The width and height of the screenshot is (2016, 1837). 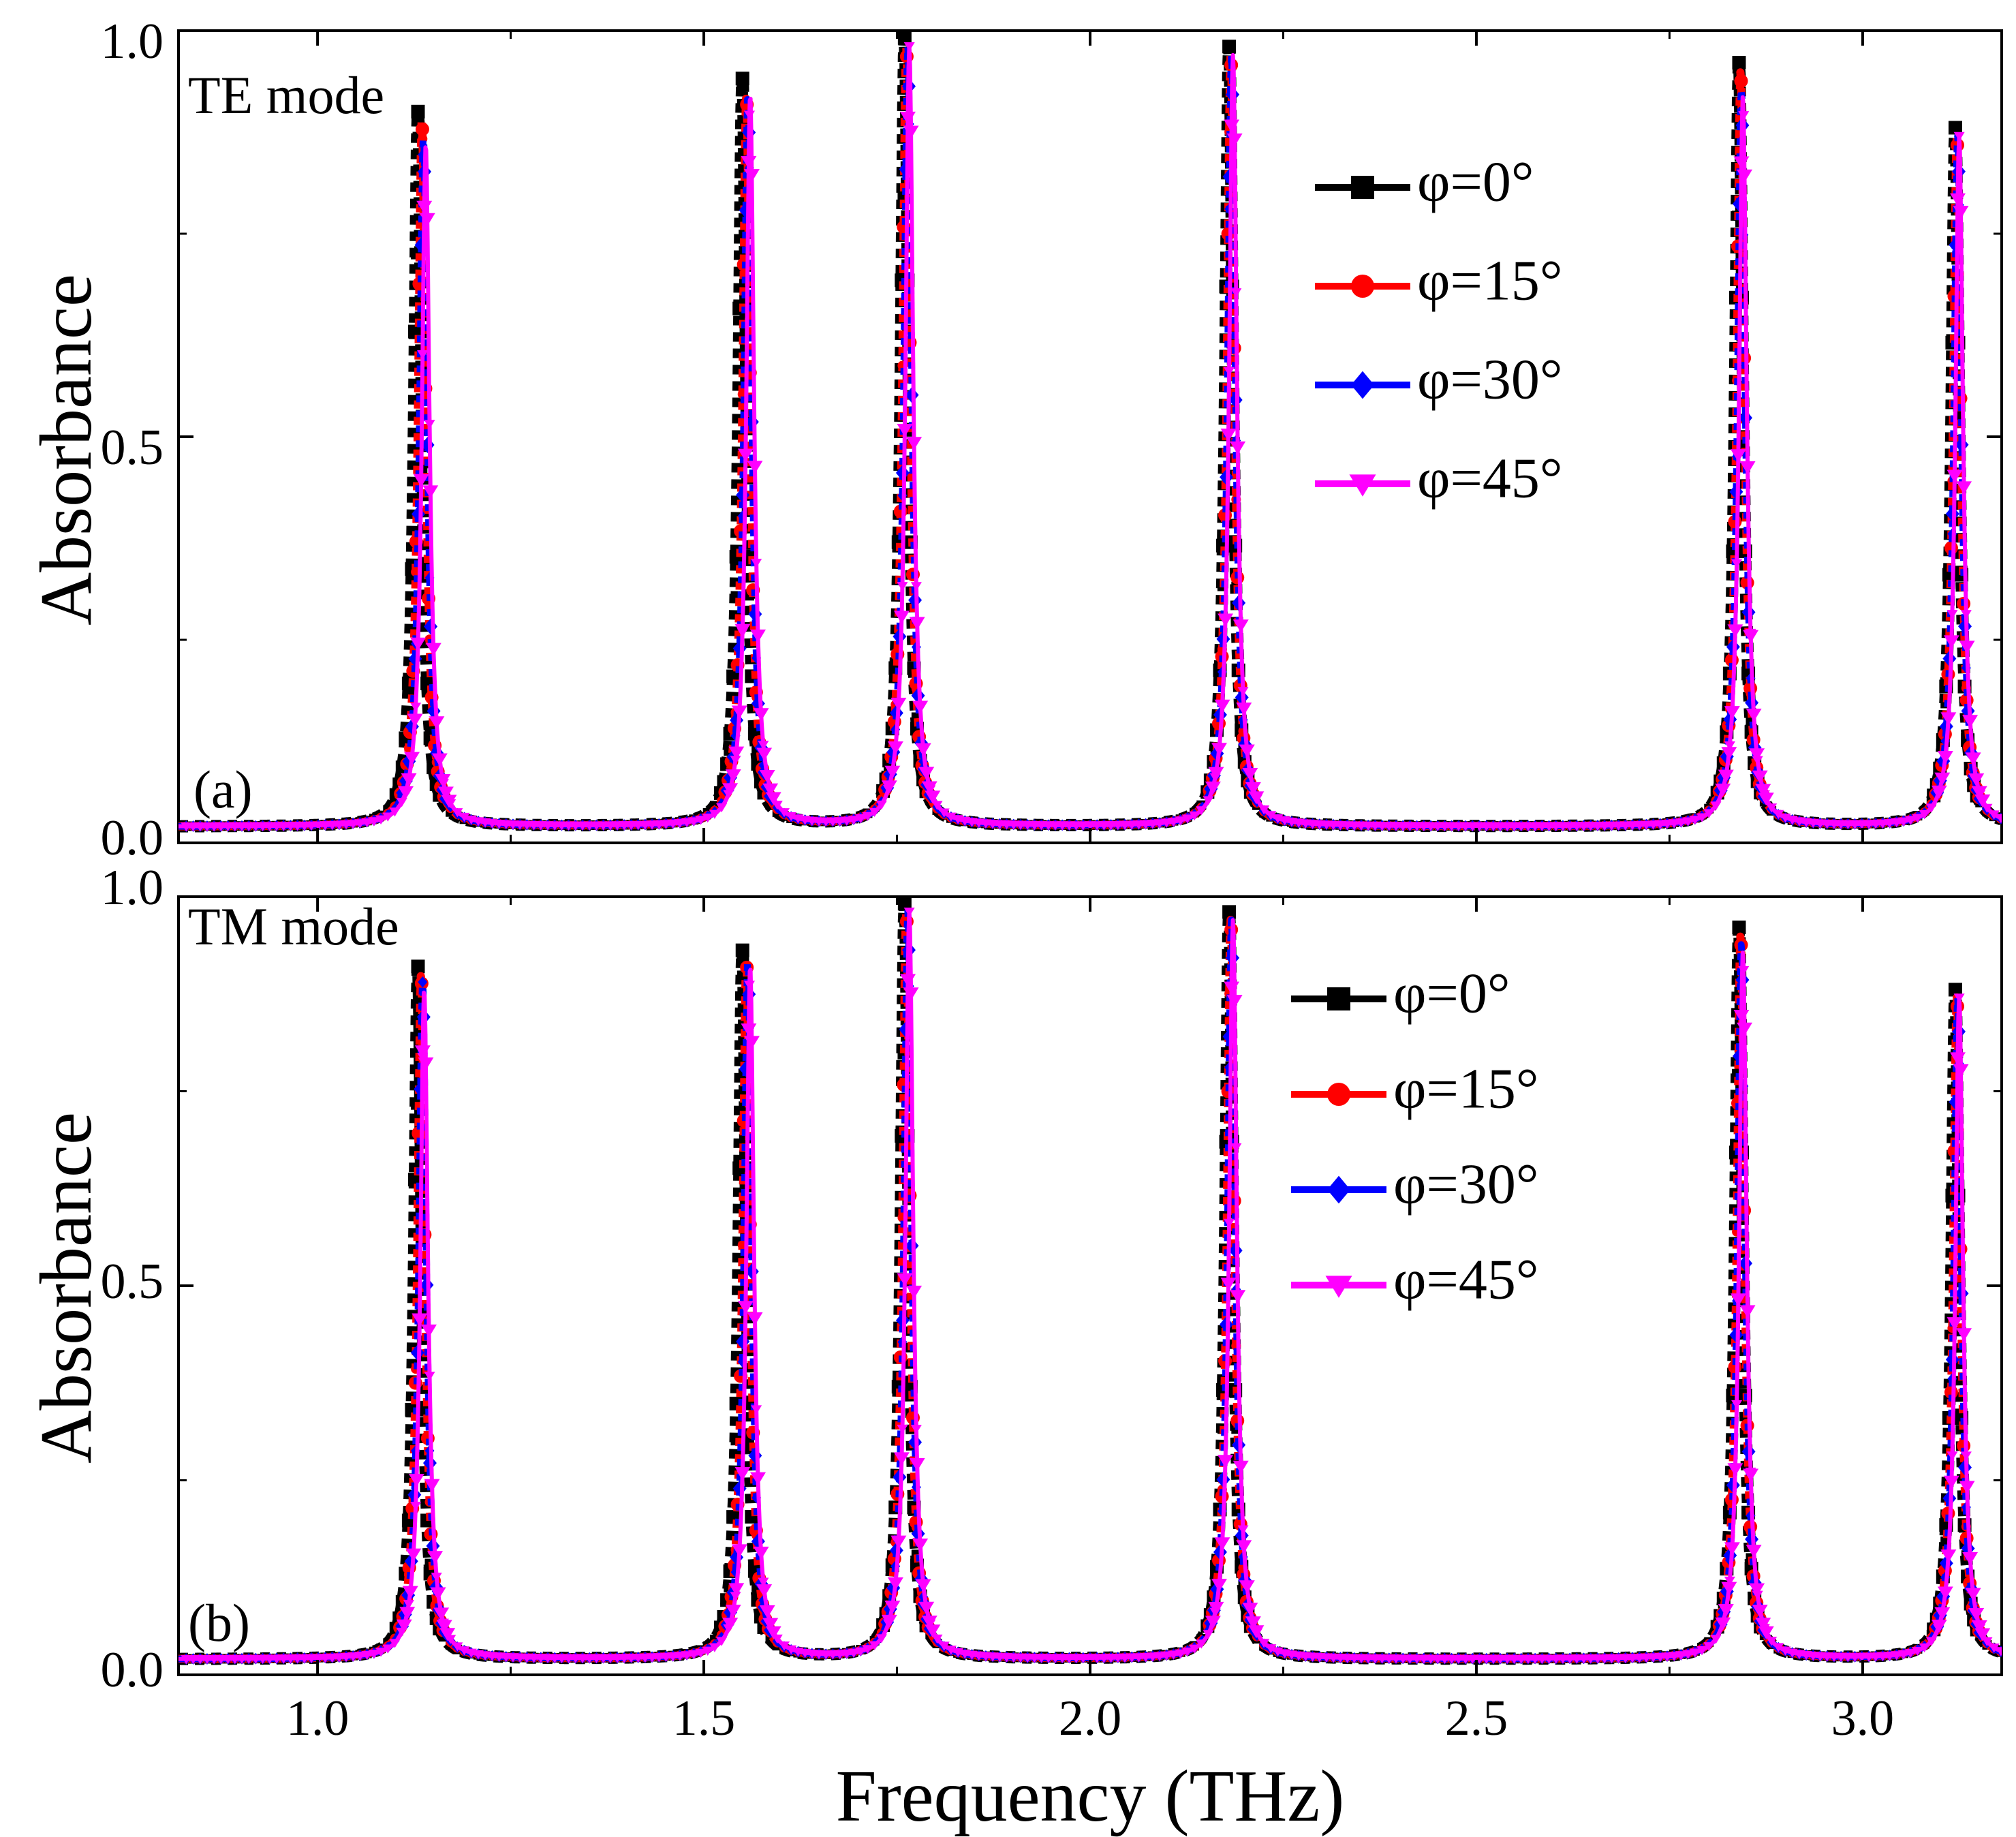 I want to click on series-3-peak-3-marker, so click(x=1253, y=788).